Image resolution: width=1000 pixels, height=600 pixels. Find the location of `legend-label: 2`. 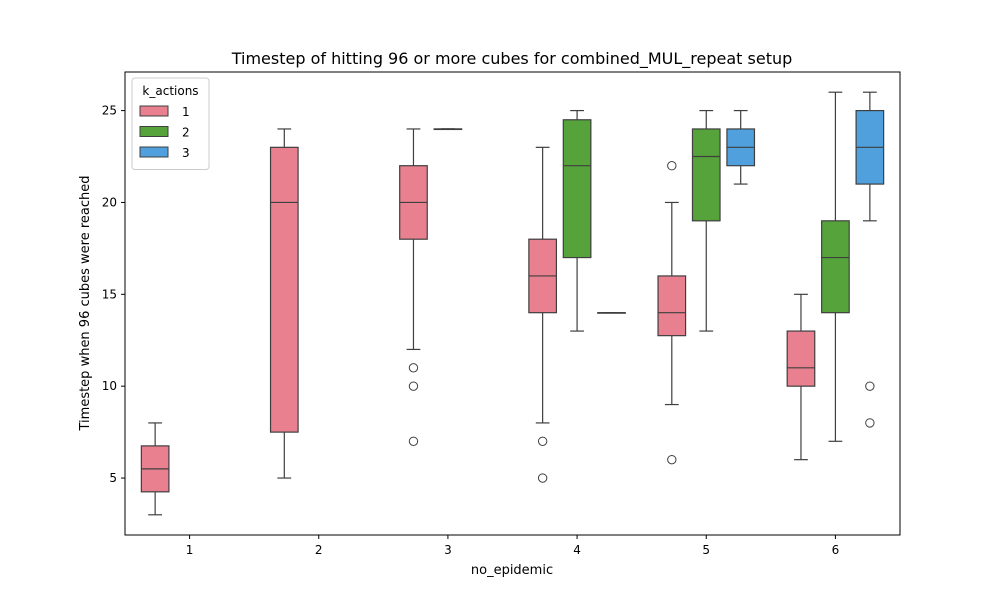

legend-label: 2 is located at coordinates (186, 133).